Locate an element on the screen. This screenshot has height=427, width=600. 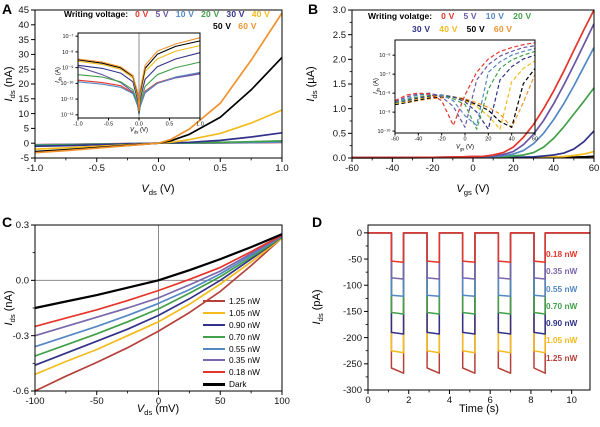
y-tick-label: -300 is located at coordinates (352, 390).